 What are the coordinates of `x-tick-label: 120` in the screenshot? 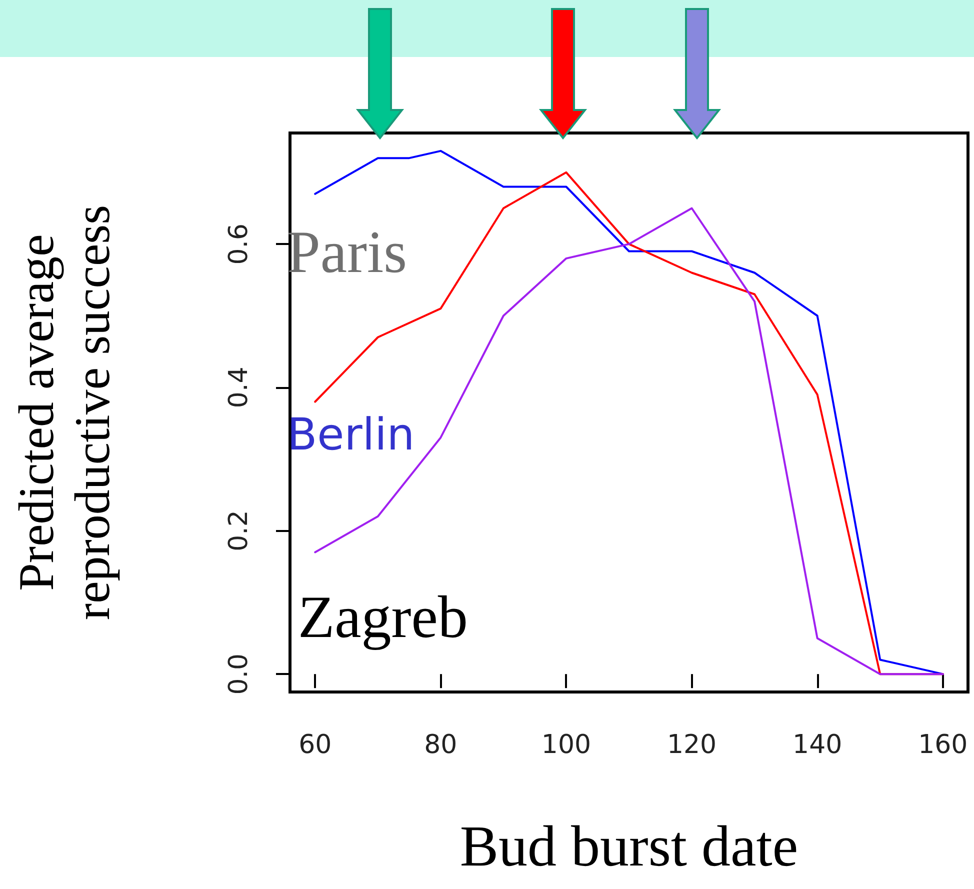 It's located at (691, 745).